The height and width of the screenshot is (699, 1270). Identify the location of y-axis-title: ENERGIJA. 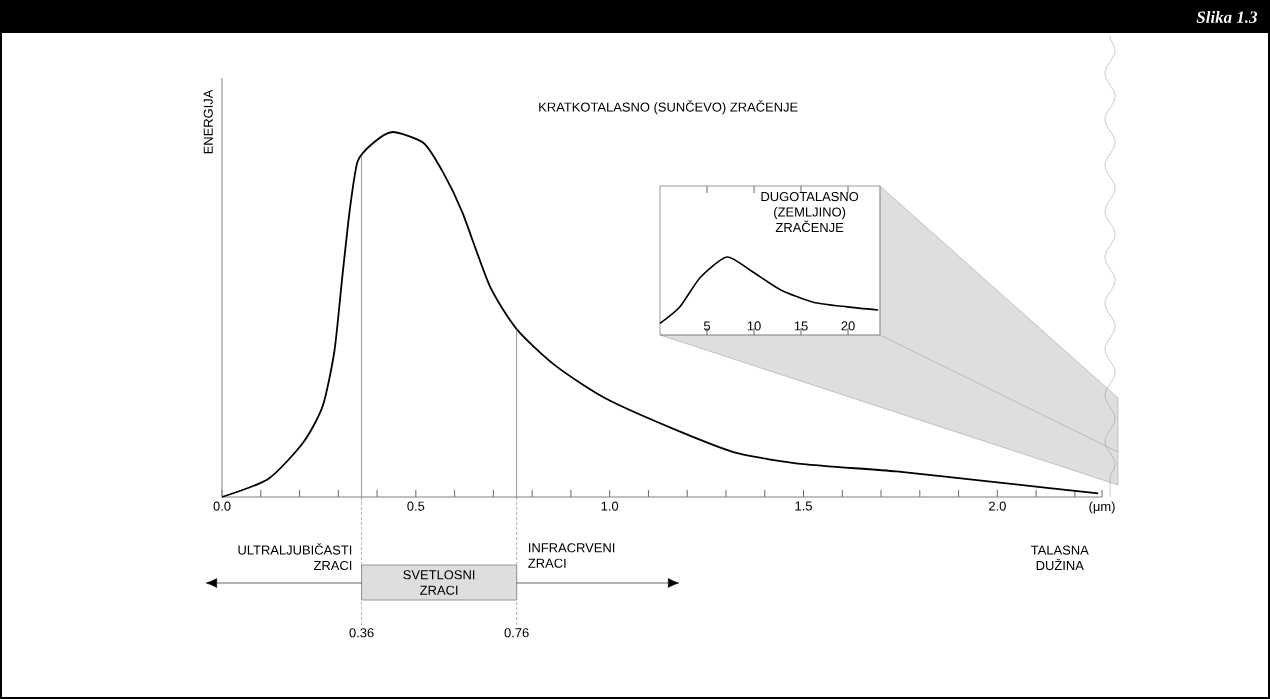
(208, 121).